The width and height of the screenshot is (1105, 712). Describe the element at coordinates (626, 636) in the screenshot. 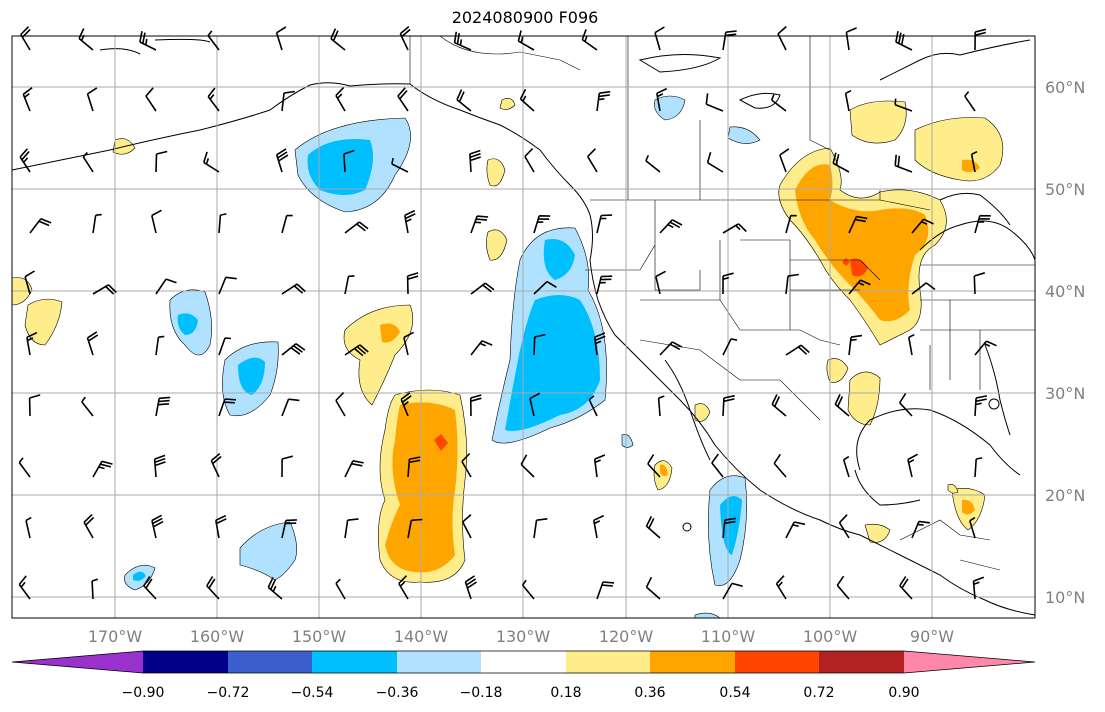

I see `lon-tick-120w: 120°W` at that location.